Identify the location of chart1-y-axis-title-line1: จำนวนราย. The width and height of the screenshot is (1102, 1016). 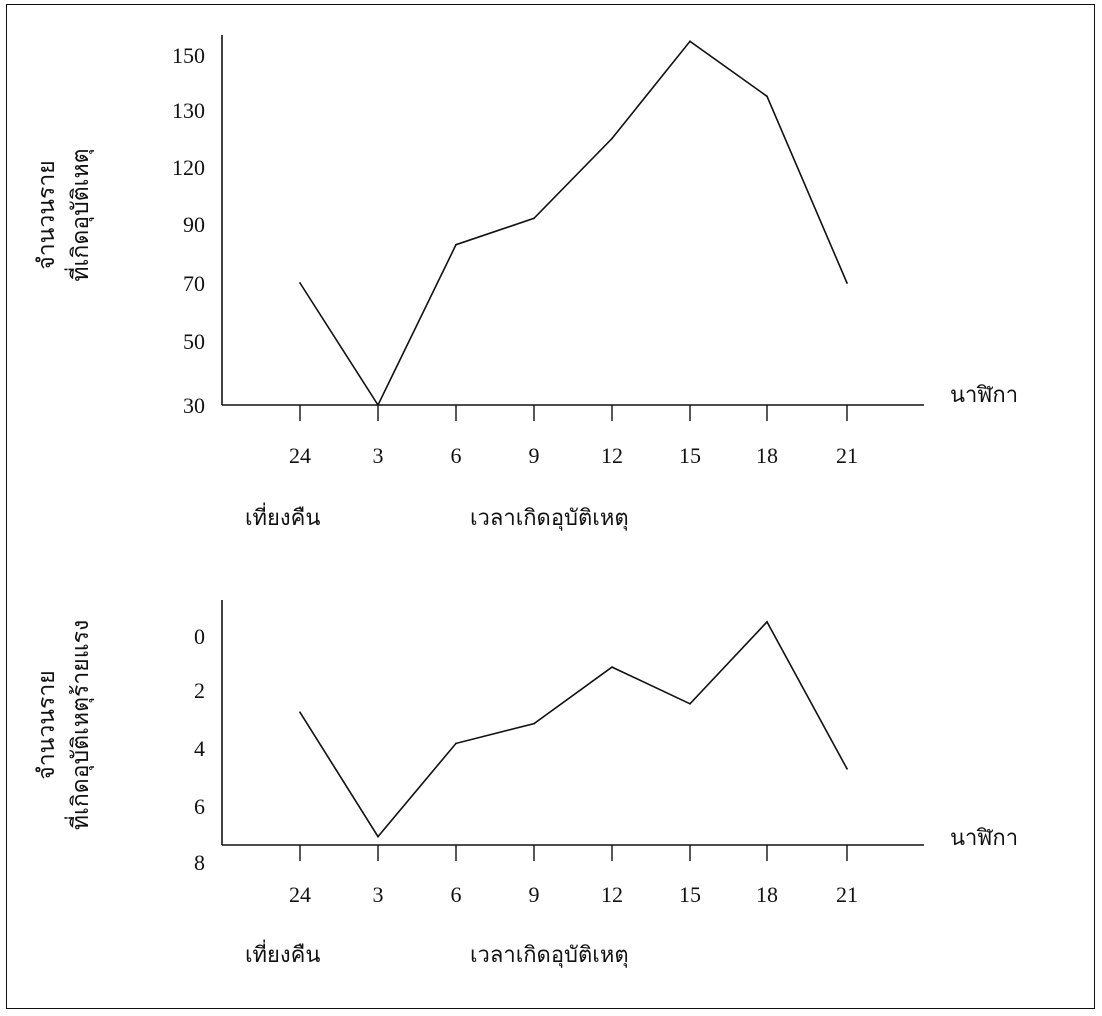
(46, 215).